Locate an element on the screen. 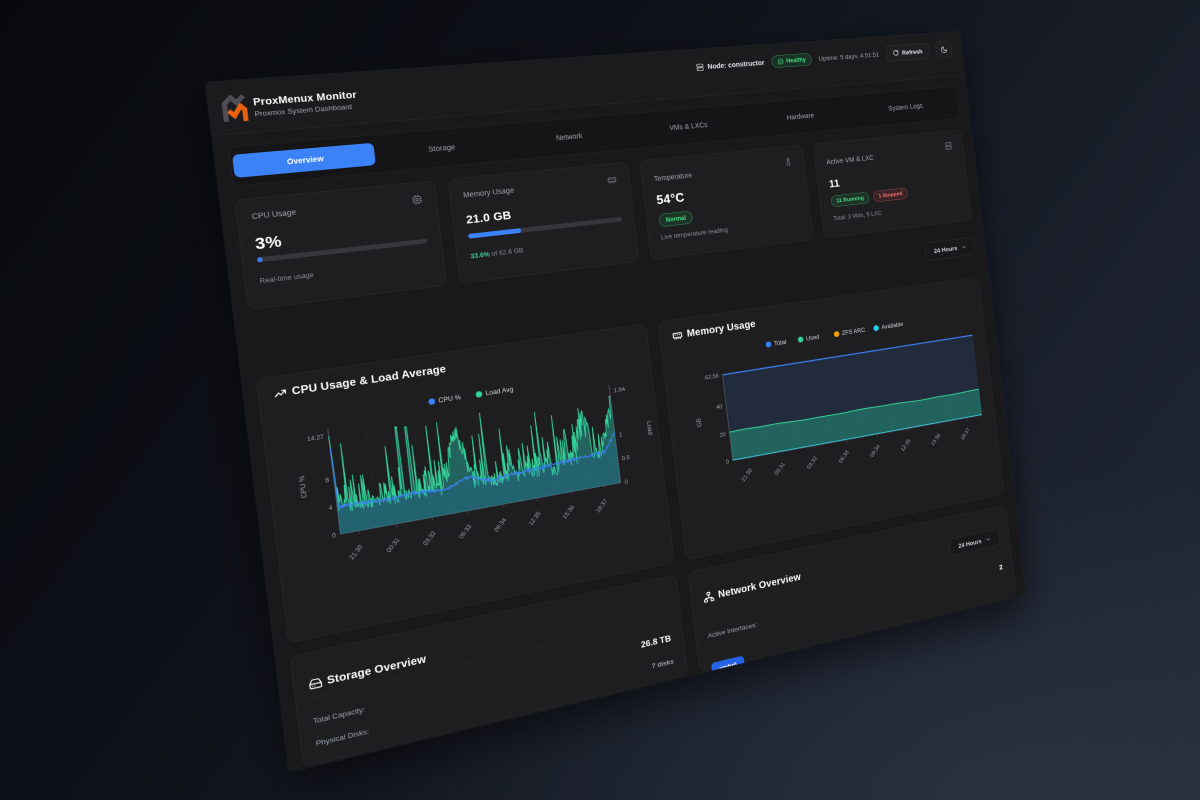 The image size is (1200, 800). svg-text: 14.27 is located at coordinates (316, 438).